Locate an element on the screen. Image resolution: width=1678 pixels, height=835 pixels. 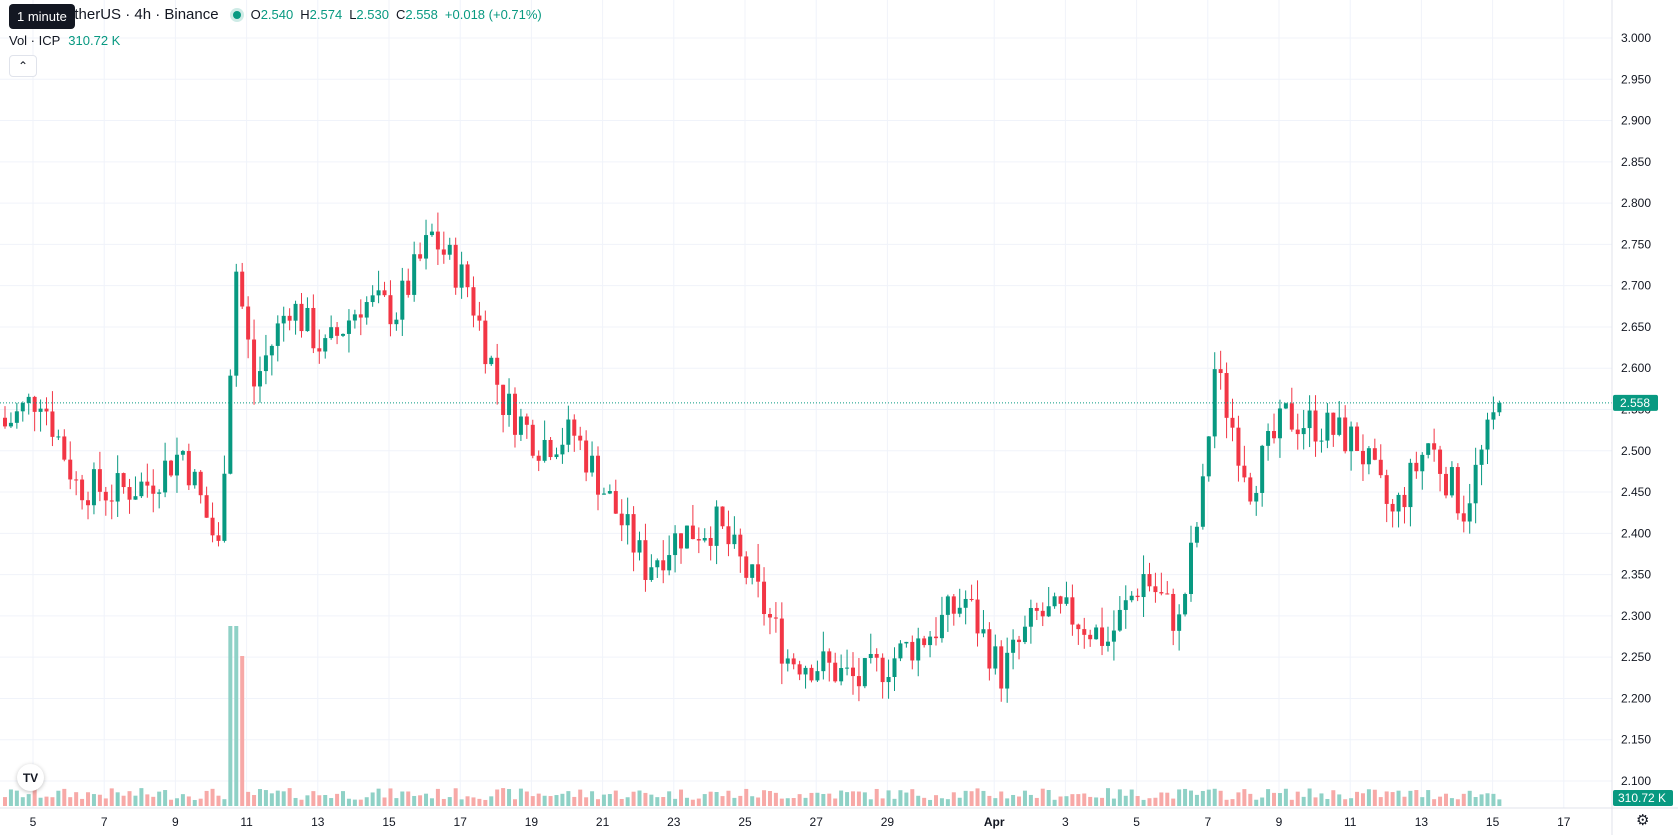
symbol-title: etherUS · 4h · Binance is located at coordinates (142, 14).